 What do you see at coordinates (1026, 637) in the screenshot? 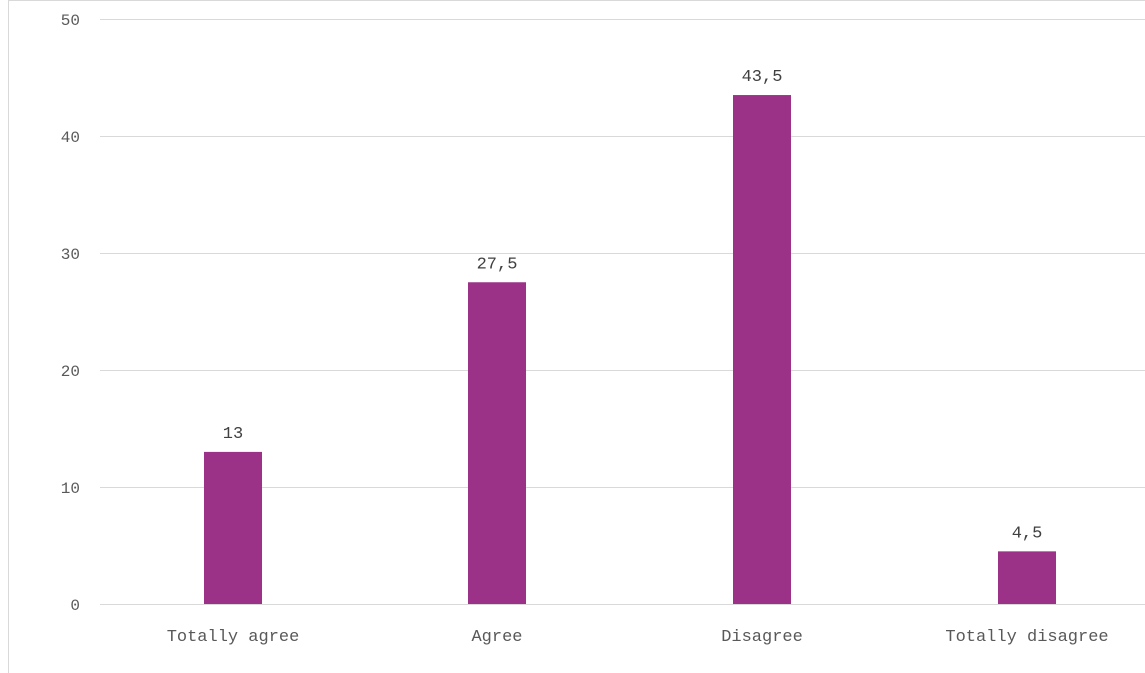
I see `category-label-4: Totally disagree` at bounding box center [1026, 637].